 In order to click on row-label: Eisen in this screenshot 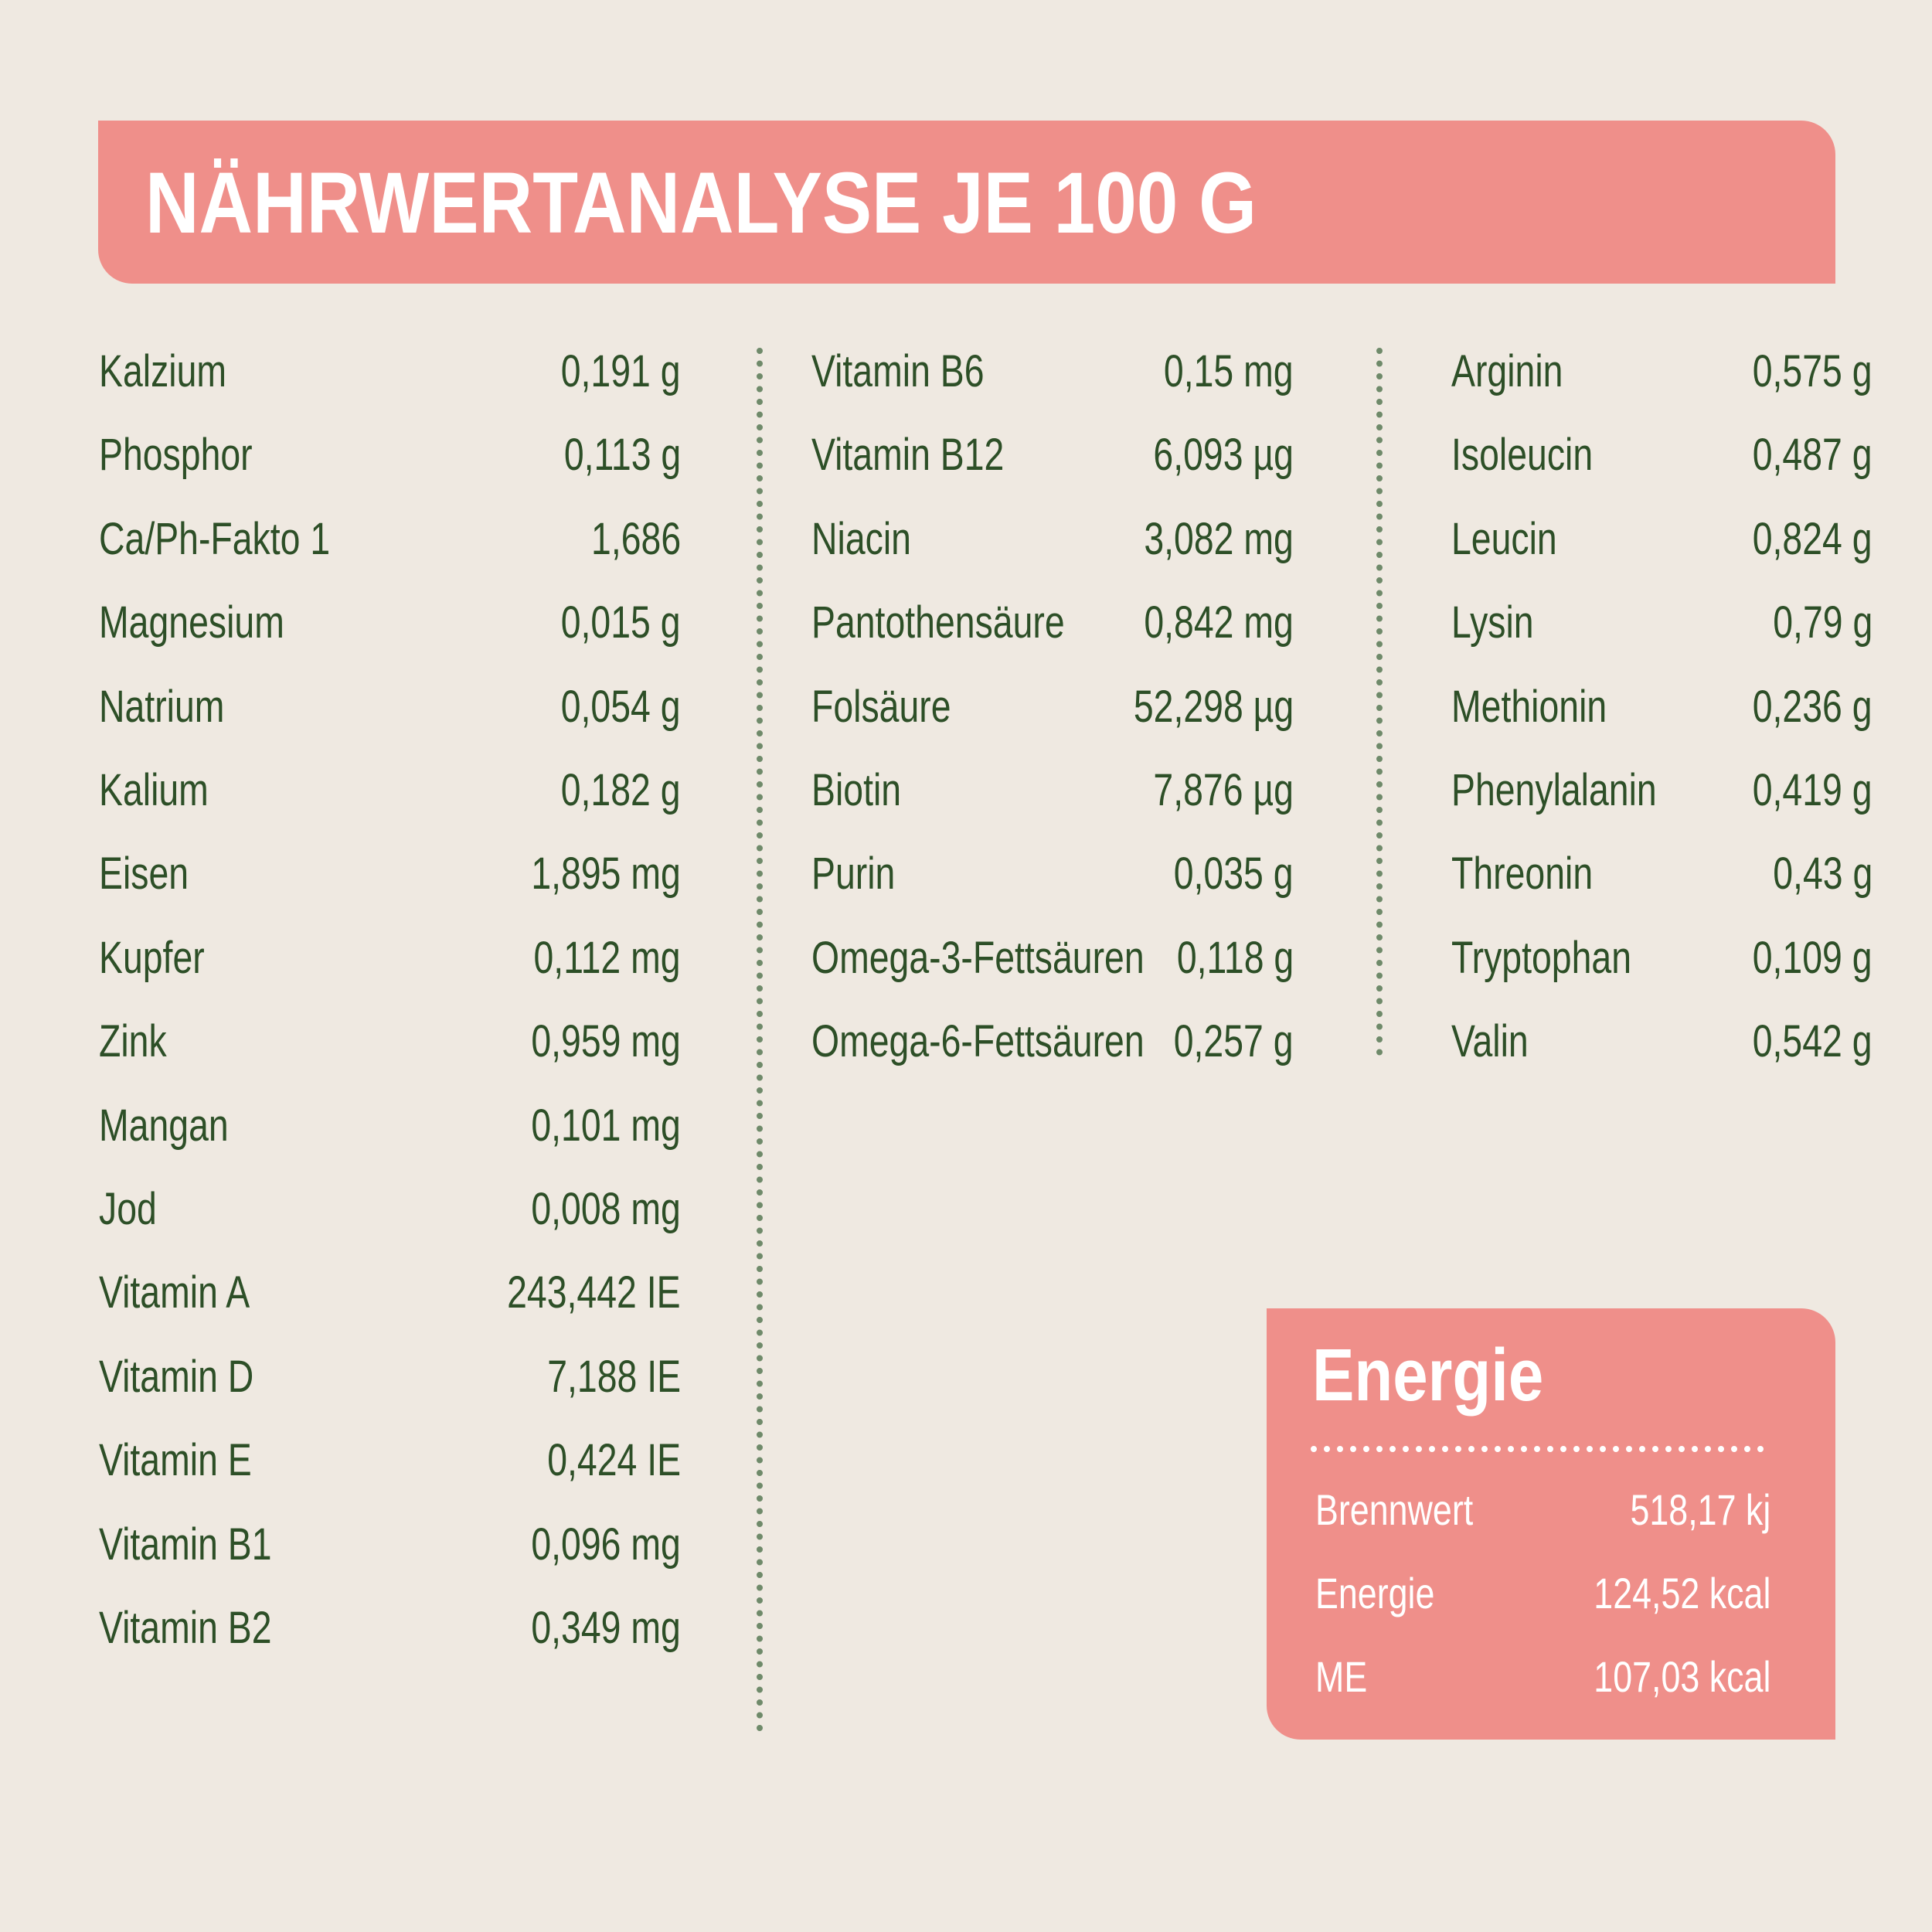, I will do `click(144, 875)`.